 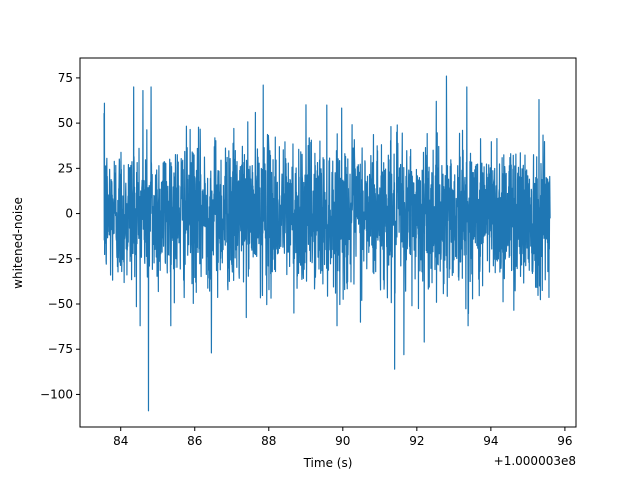 What do you see at coordinates (194, 441) in the screenshot?
I see `x-tick-label: 86` at bounding box center [194, 441].